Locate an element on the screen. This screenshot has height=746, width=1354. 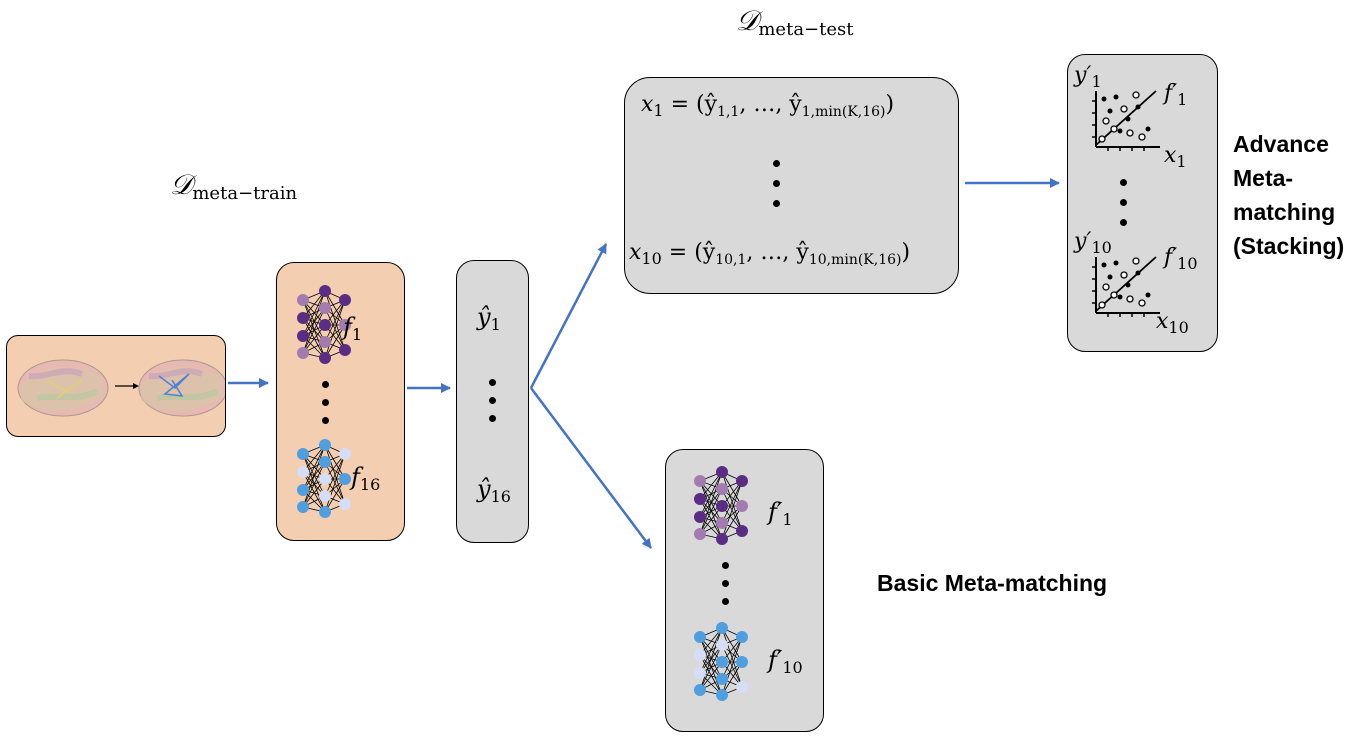
stacking-y1-base: y′ is located at coordinates (1083, 75).